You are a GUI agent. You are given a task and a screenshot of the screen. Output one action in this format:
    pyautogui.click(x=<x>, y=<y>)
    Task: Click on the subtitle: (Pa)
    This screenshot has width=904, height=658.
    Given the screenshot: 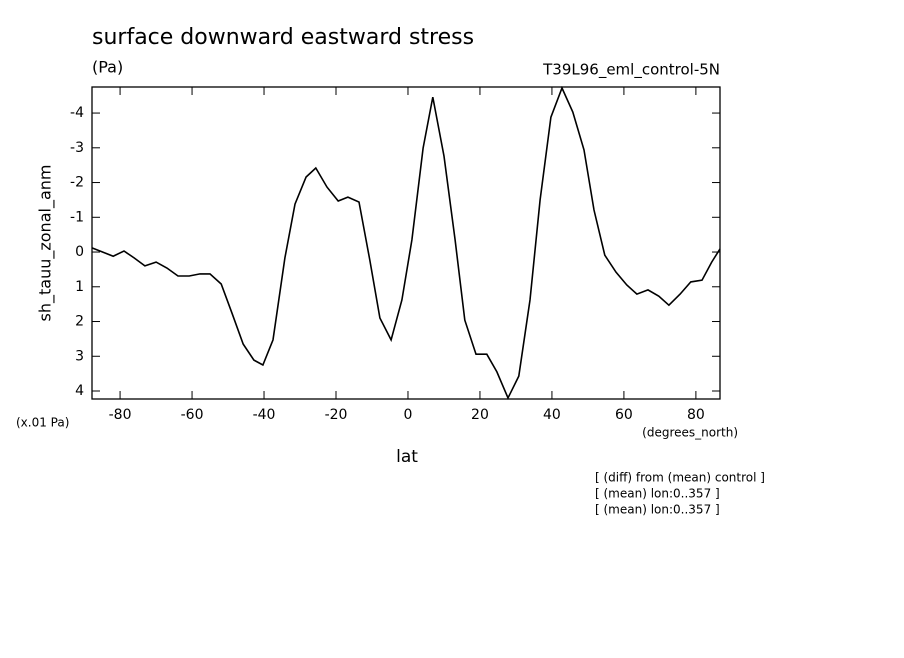 What is the action you would take?
    pyautogui.click(x=107, y=67)
    